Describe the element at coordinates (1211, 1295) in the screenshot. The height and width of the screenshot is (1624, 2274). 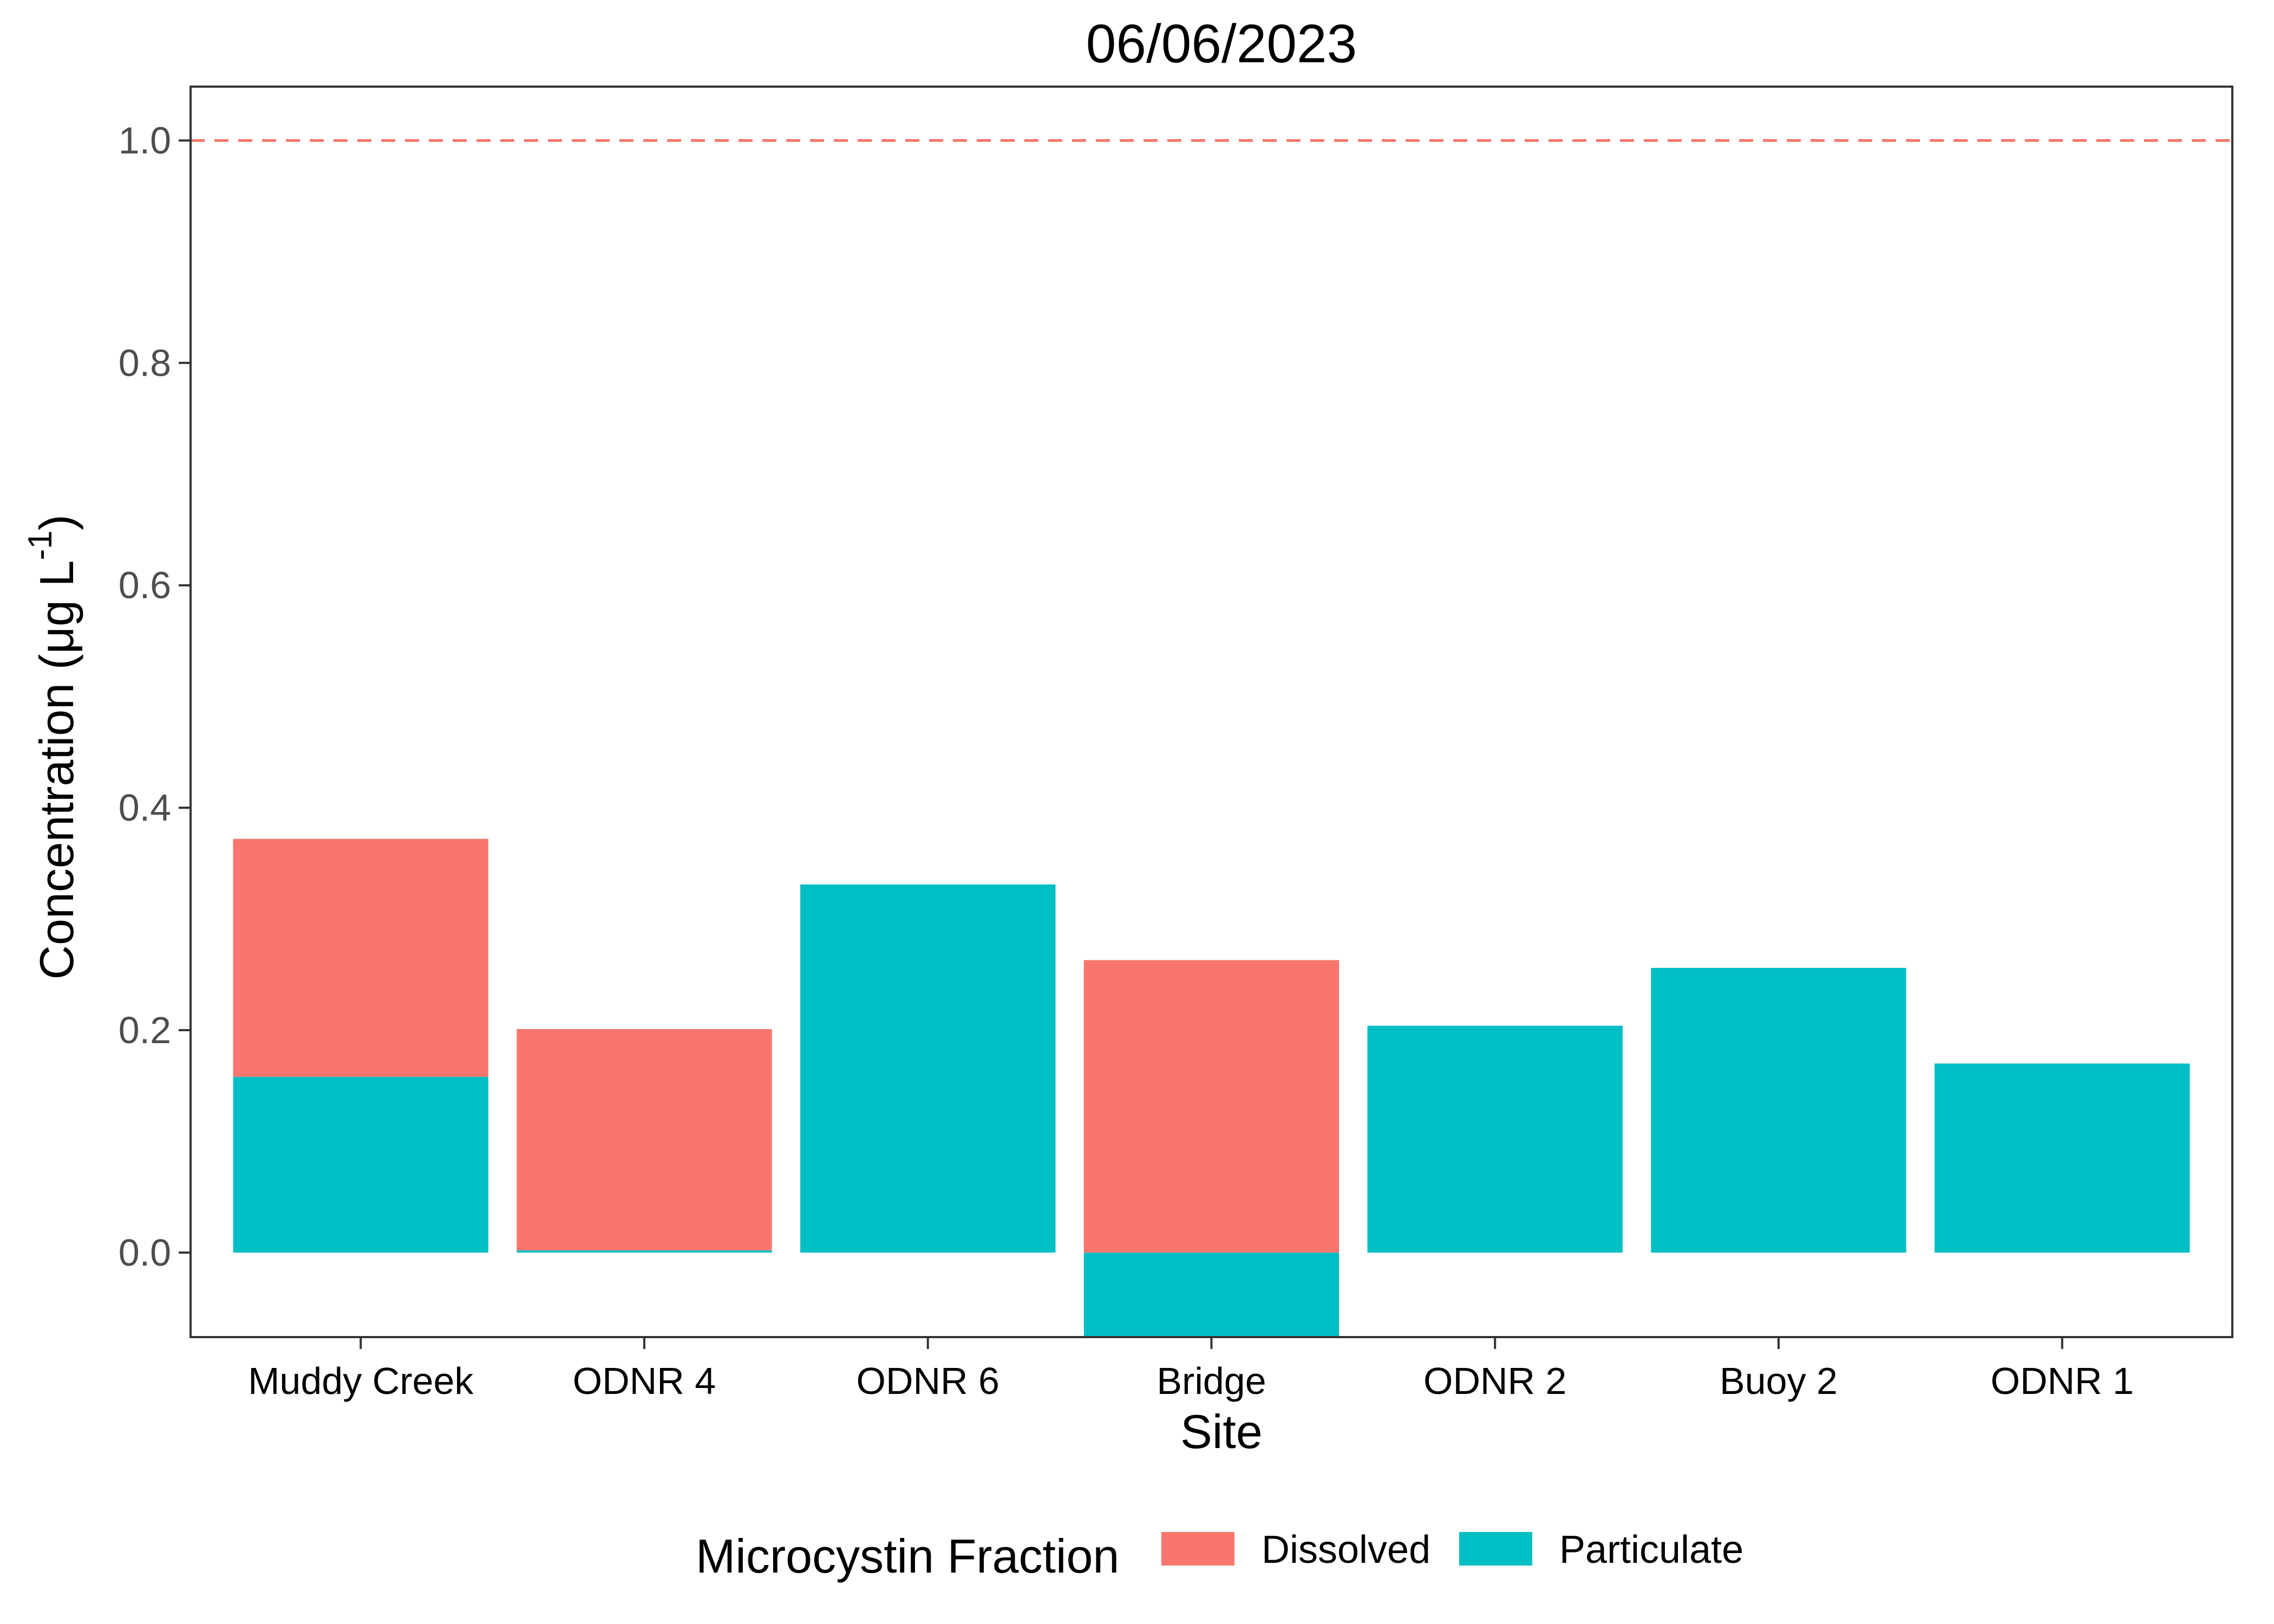
I see `bar-particulate-bridge` at that location.